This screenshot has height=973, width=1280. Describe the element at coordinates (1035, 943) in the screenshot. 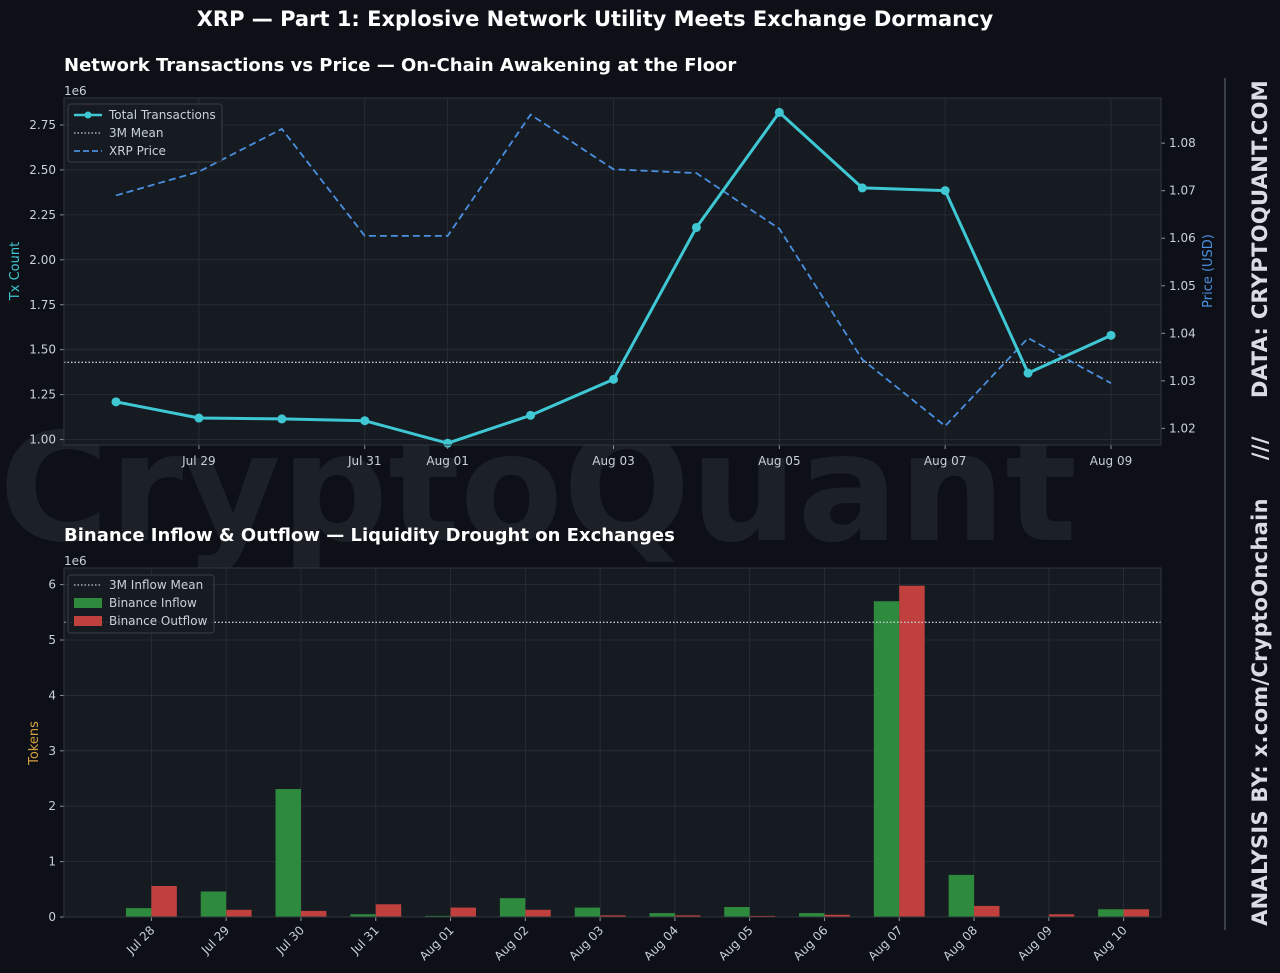

I see `category-tick-label: Aug 09` at that location.